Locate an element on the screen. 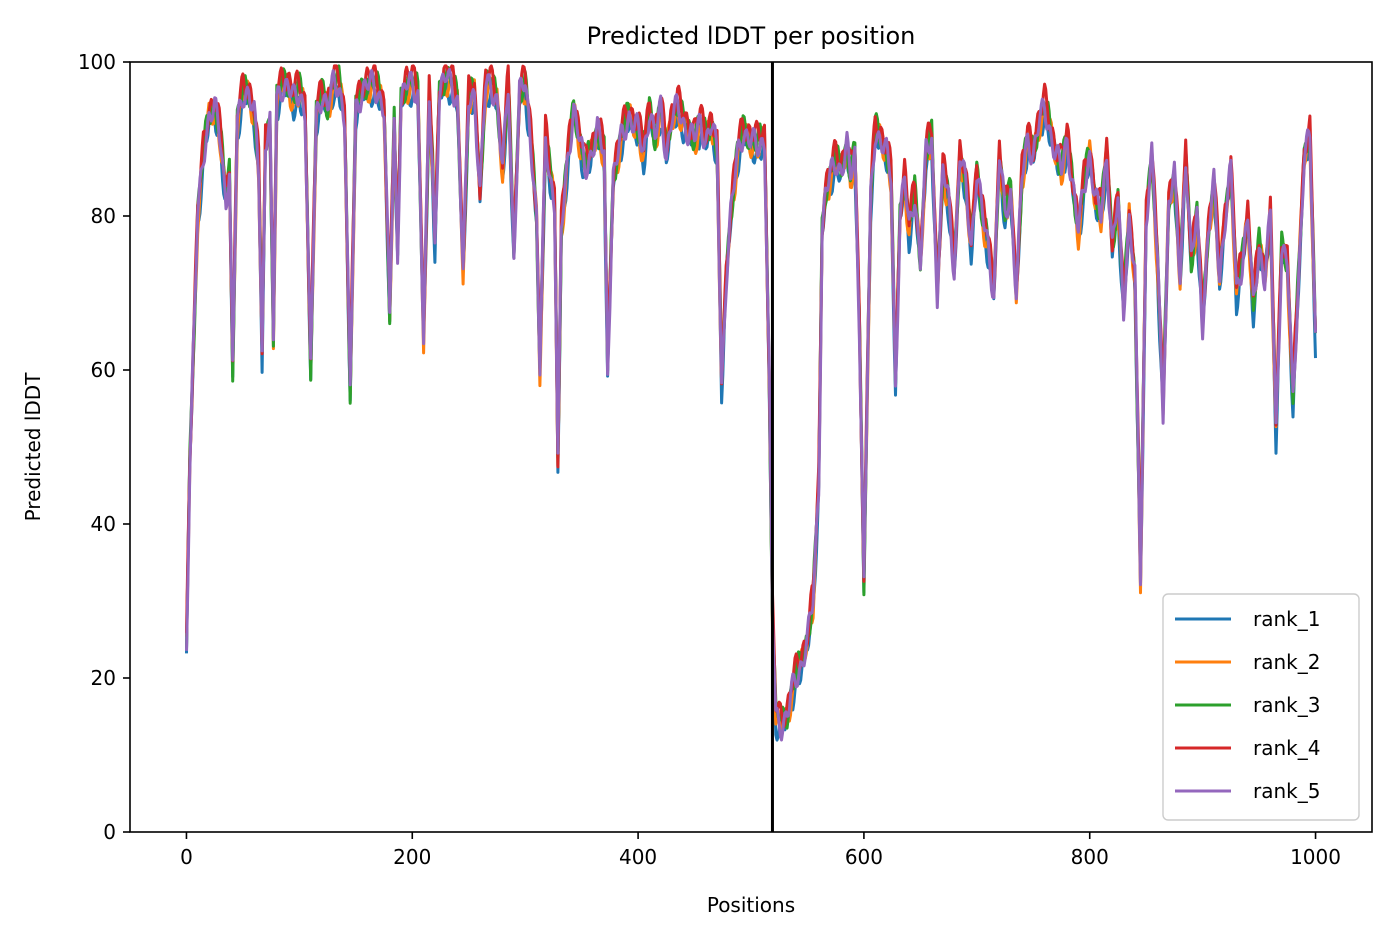 This screenshot has height=939, width=1391. legend-label-rank_2: rank_2 is located at coordinates (1286, 662).